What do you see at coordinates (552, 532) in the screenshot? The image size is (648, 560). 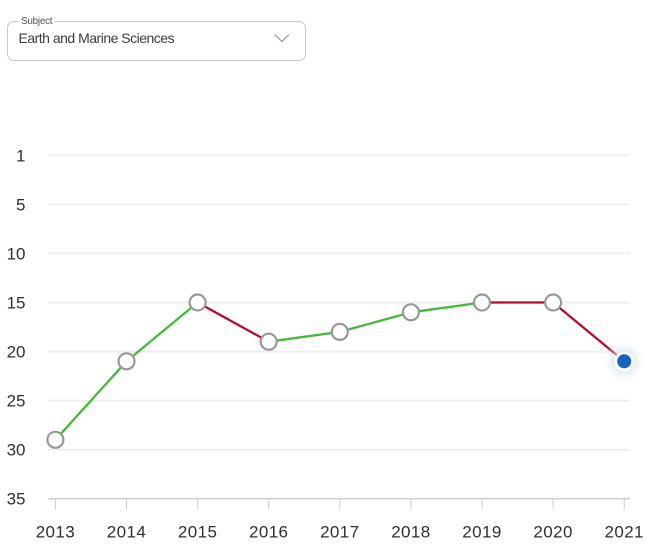 I see `svg-text: 2020` at bounding box center [552, 532].